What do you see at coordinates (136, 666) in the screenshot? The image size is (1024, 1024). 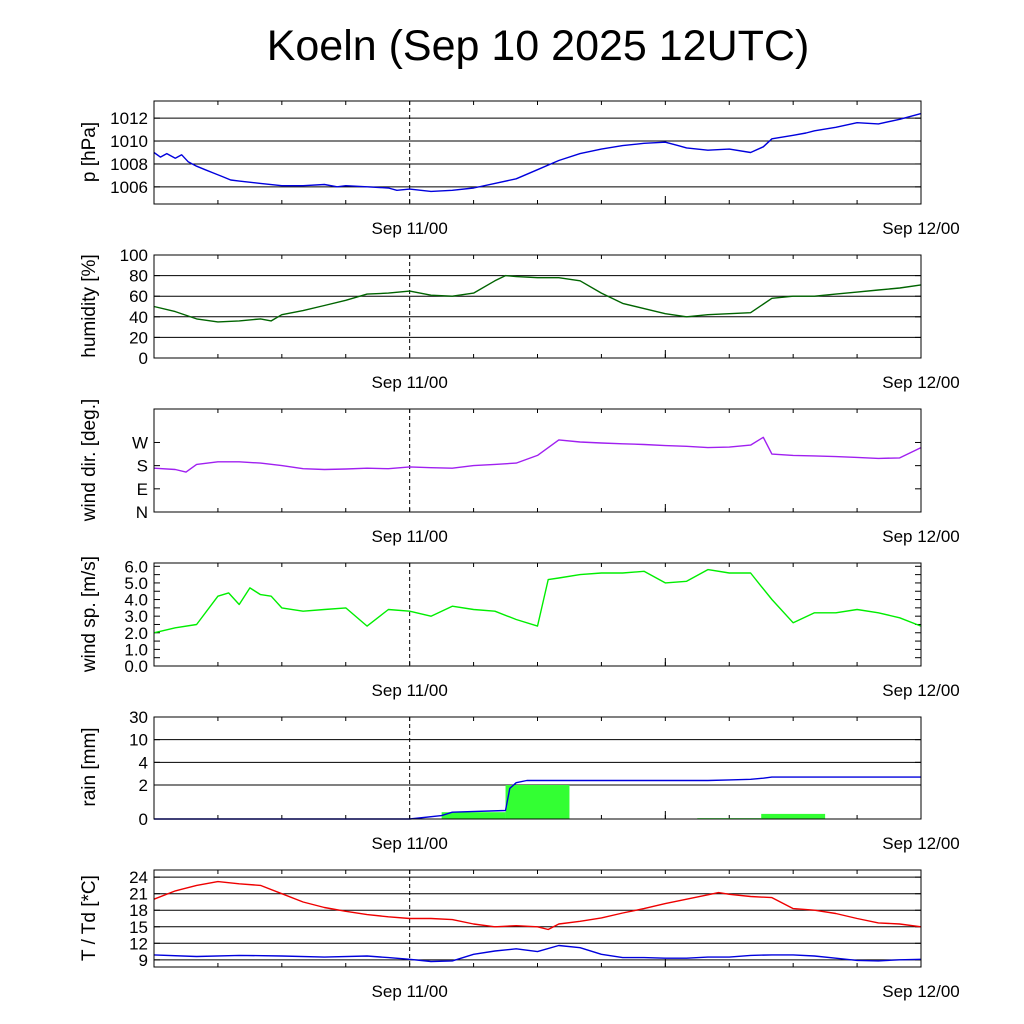 I see `y-tick-label: 0.0` at bounding box center [136, 666].